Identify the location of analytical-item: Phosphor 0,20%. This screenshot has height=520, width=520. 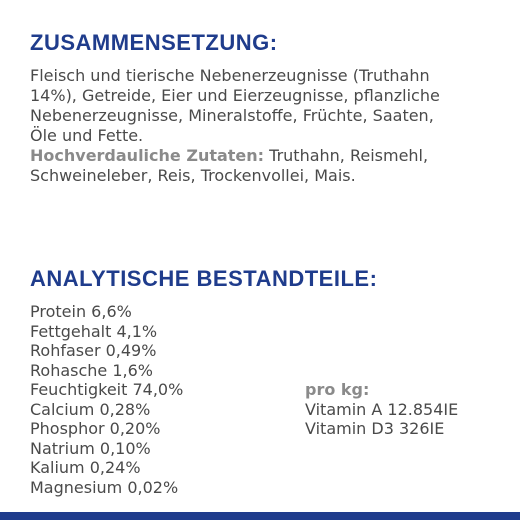
(95, 428).